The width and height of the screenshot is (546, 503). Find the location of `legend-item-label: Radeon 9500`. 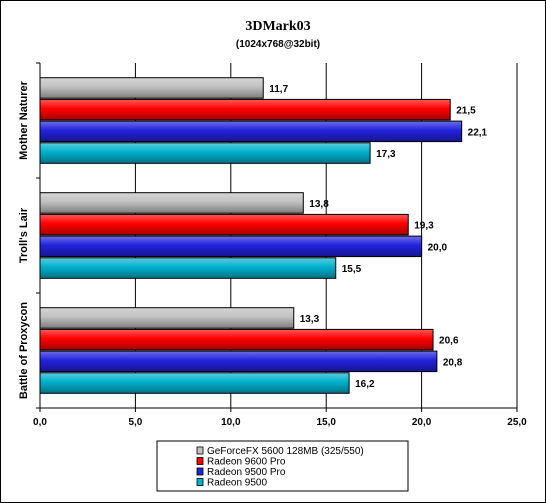

legend-item-label: Radeon 9500 is located at coordinates (237, 483).